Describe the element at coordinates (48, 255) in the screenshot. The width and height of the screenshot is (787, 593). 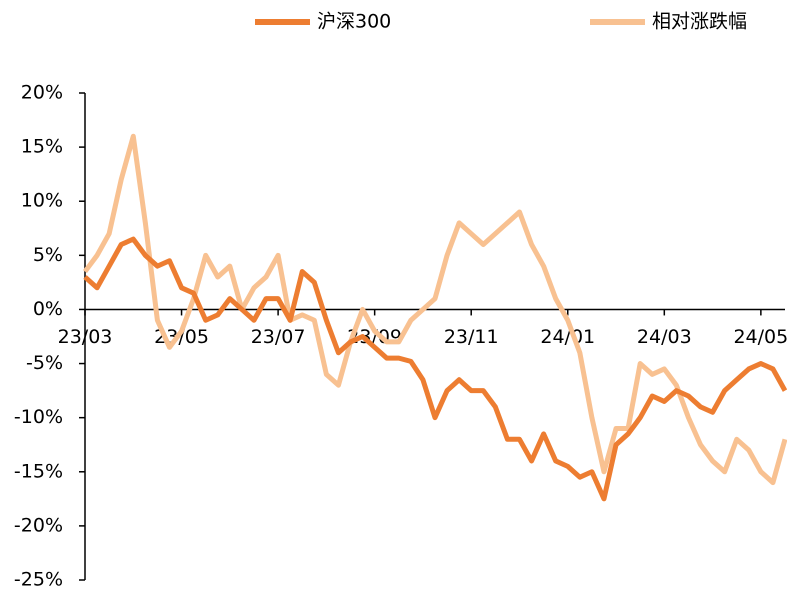
I see `y-tick-label: 5%` at that location.